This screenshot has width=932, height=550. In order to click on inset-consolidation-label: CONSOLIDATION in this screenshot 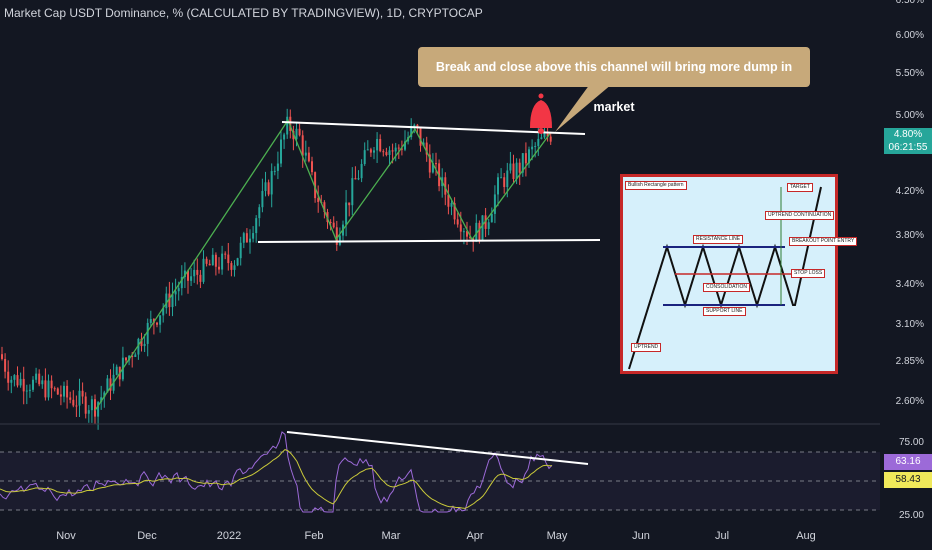, I will do `click(727, 287)`.